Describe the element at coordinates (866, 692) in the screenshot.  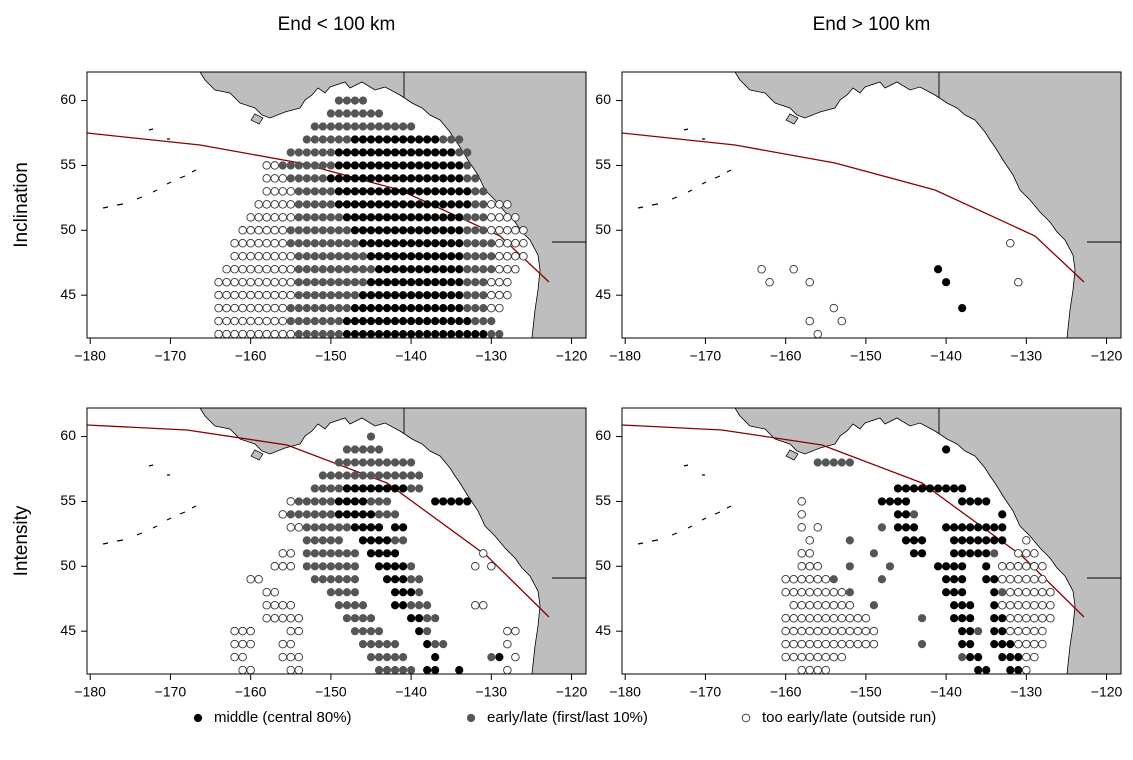
I see `x-tick-label: −150` at that location.